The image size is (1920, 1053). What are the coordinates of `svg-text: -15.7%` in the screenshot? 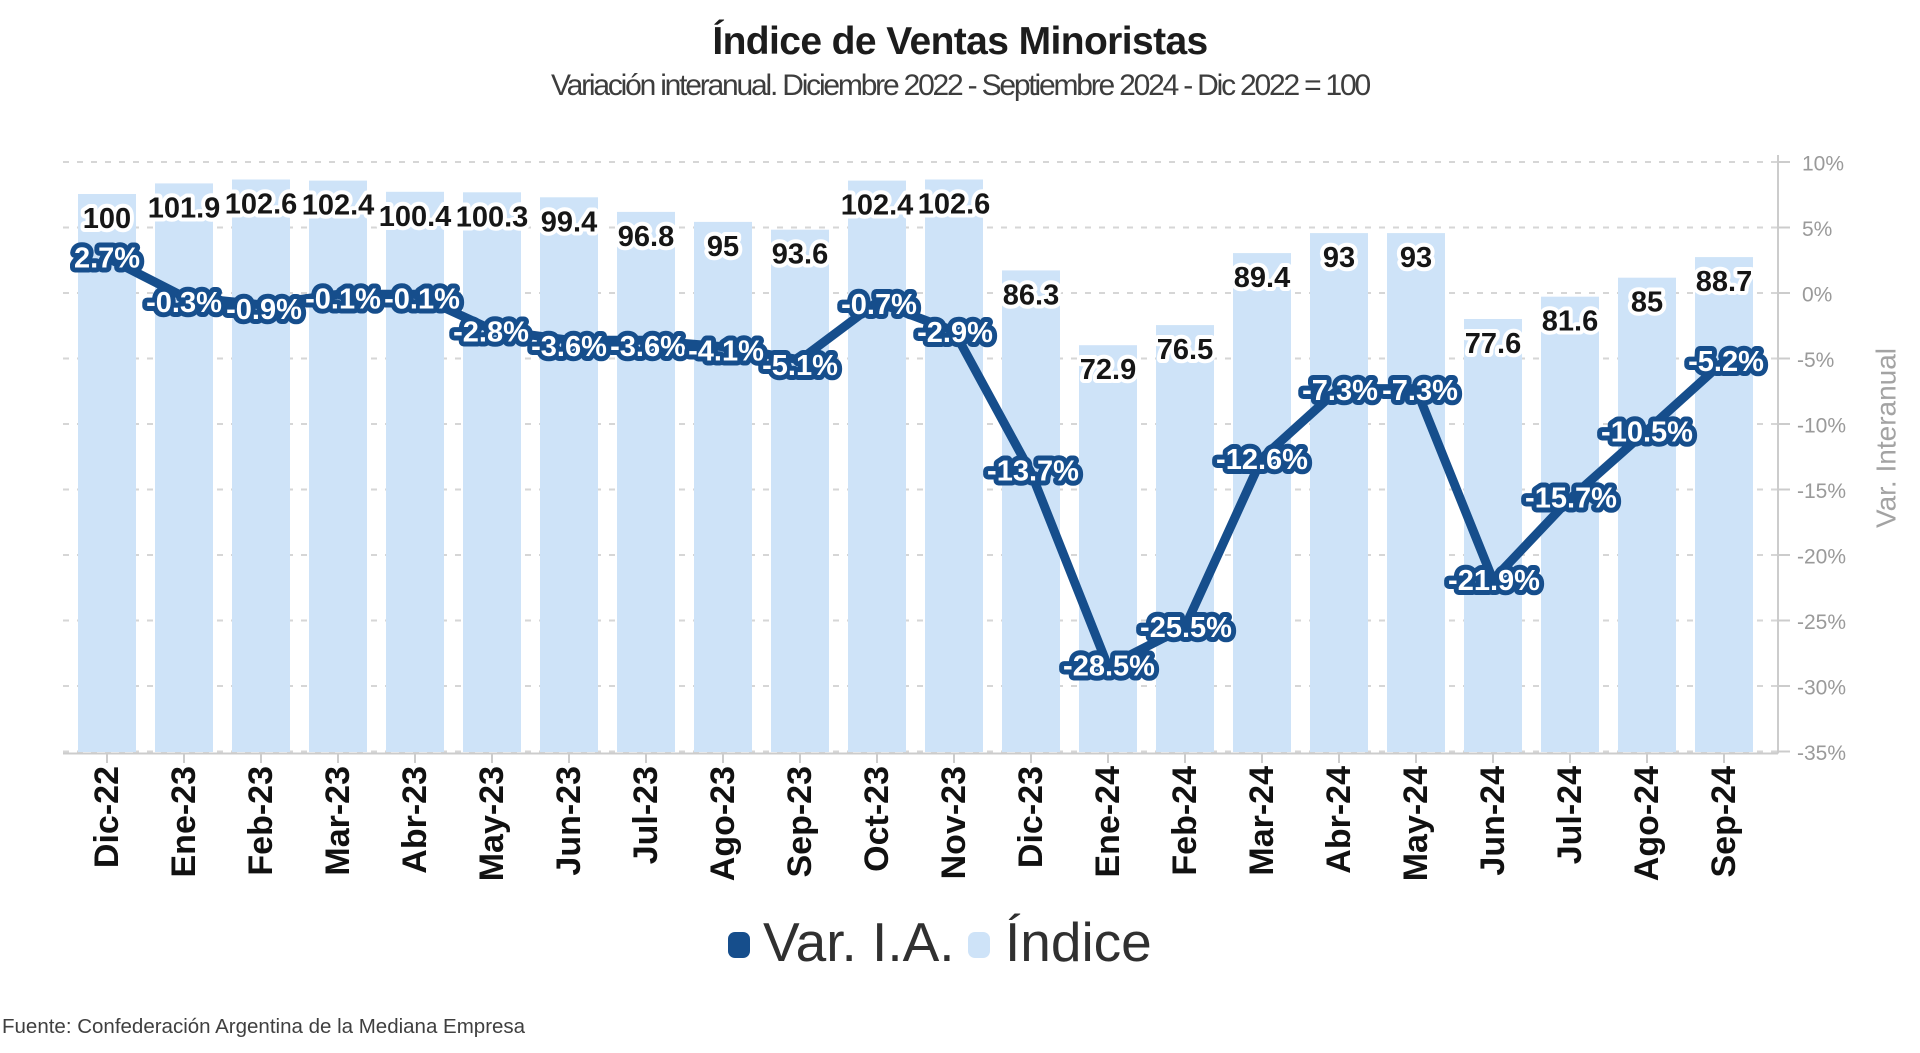 It's located at (1571, 499).